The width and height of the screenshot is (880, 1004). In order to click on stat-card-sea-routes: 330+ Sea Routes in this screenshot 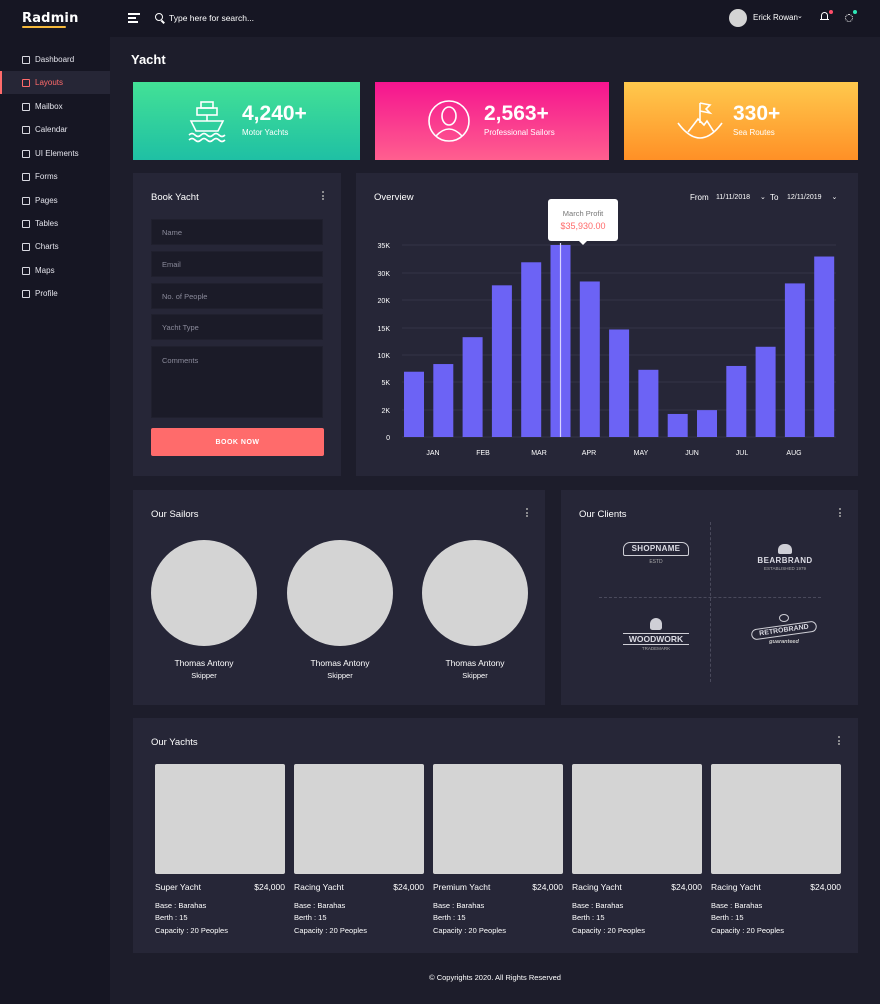, I will do `click(741, 121)`.